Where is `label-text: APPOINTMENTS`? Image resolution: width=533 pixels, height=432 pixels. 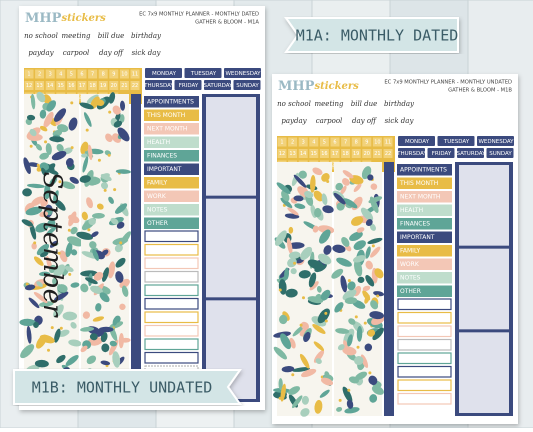 label-text: APPOINTMENTS is located at coordinates (423, 170).